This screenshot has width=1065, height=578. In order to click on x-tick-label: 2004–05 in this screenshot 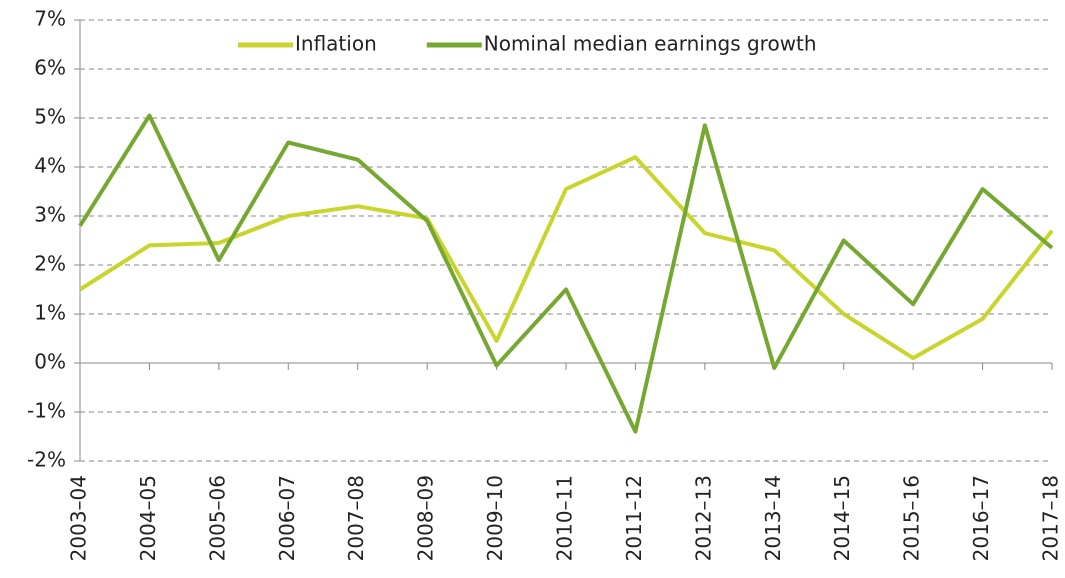, I will do `click(148, 518)`.